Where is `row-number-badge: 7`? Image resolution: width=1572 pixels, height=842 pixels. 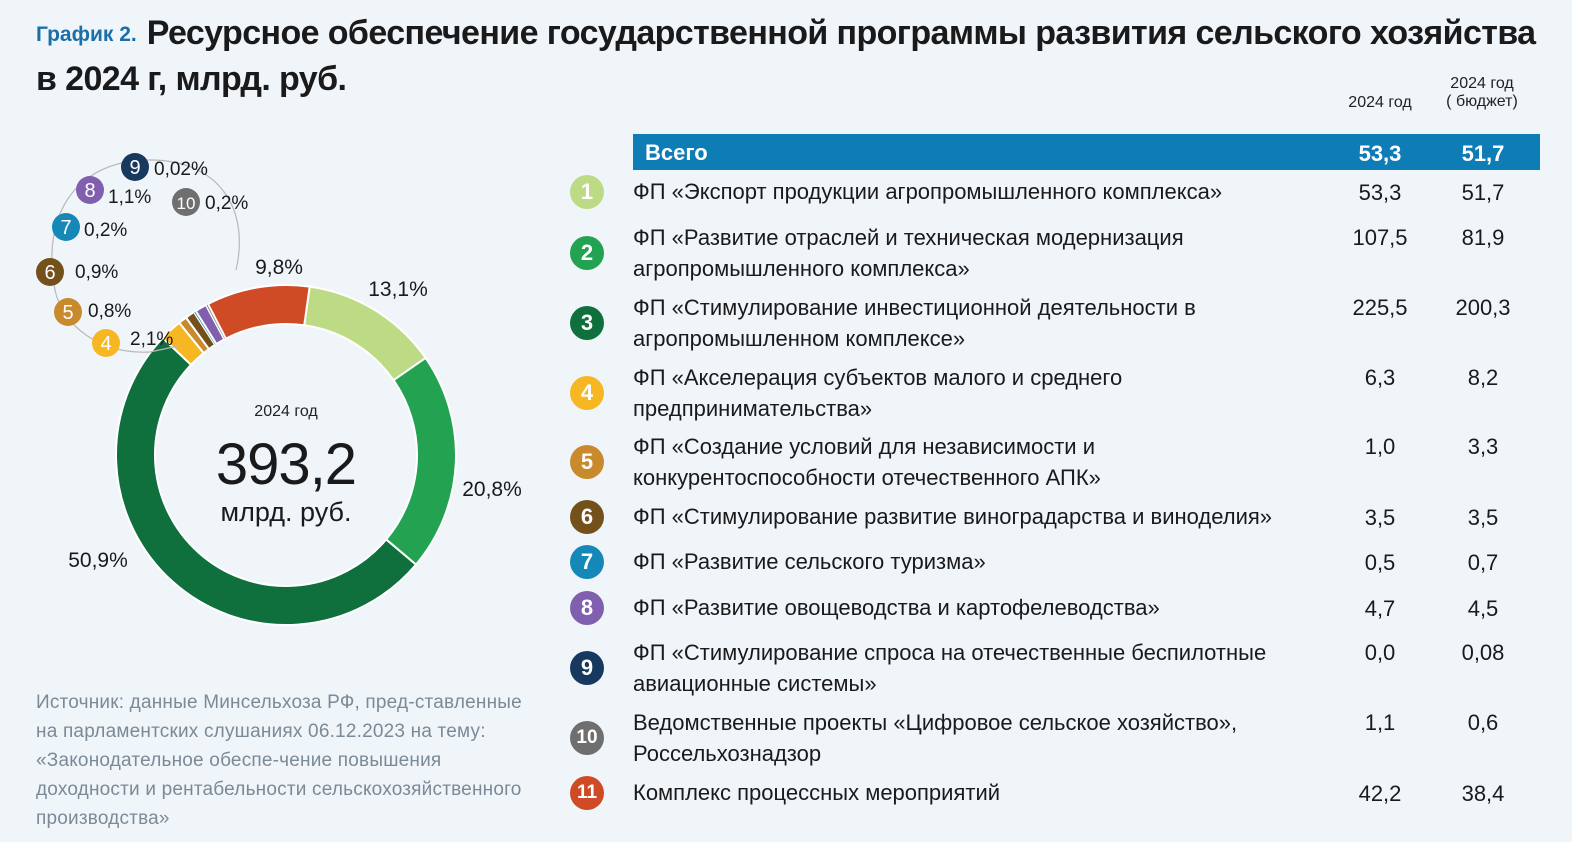 row-number-badge: 7 is located at coordinates (587, 561).